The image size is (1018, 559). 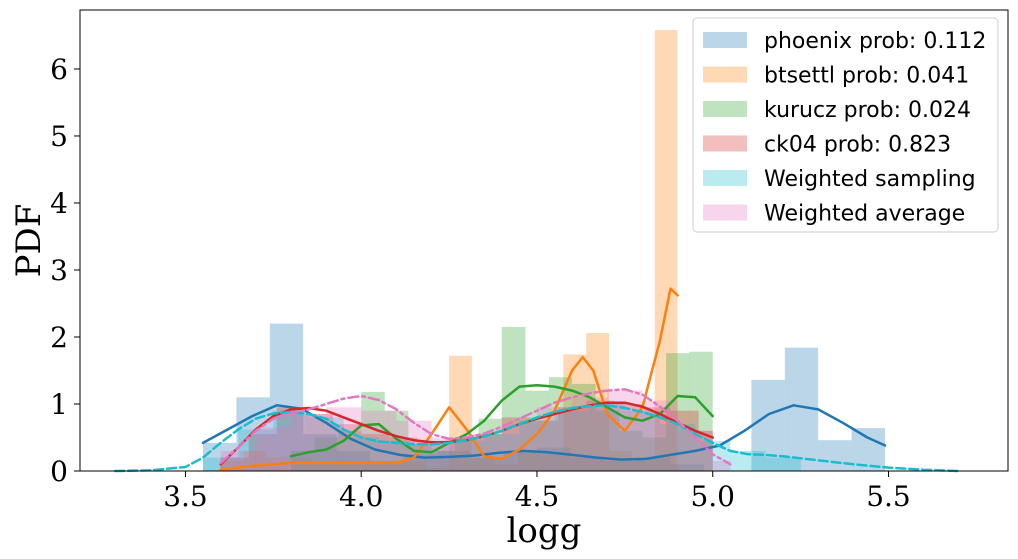 What do you see at coordinates (59, 69) in the screenshot?
I see `y-tick-label-6: 6` at bounding box center [59, 69].